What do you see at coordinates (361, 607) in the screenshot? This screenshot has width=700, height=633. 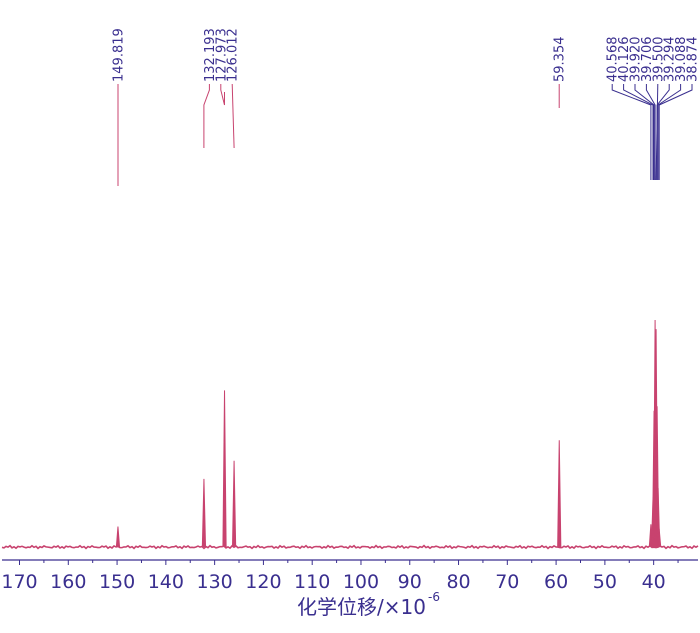 I see `x-axis-title: 化学位移/×10` at bounding box center [361, 607].